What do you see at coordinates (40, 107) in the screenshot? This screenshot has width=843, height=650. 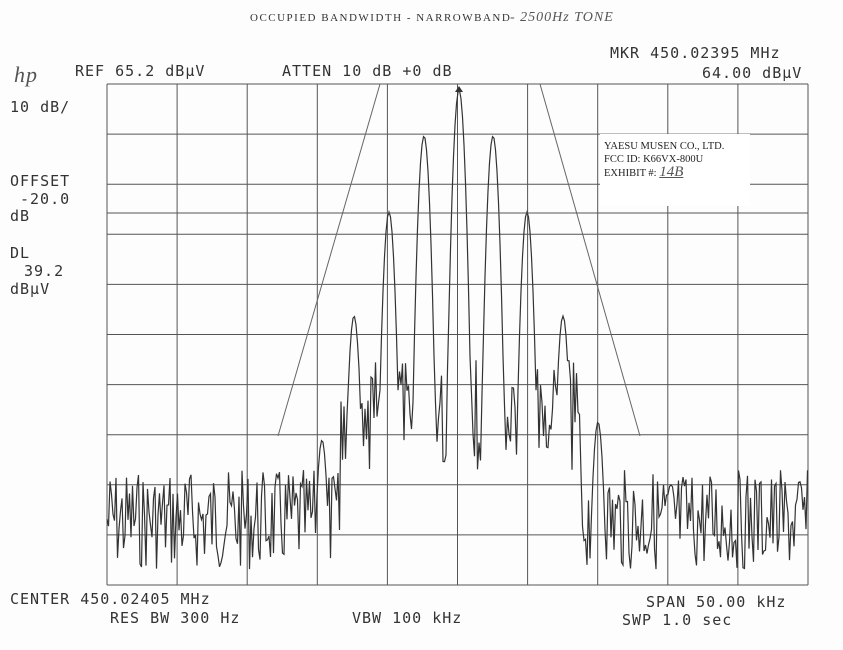 I see `scale: 10 dB/` at bounding box center [40, 107].